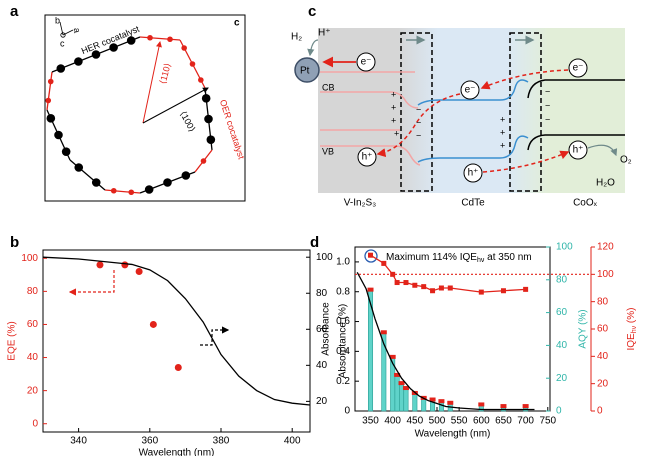 The image size is (650, 456). What do you see at coordinates (292, 441) in the screenshot?
I see `x-tick-label: 400` at bounding box center [292, 441].